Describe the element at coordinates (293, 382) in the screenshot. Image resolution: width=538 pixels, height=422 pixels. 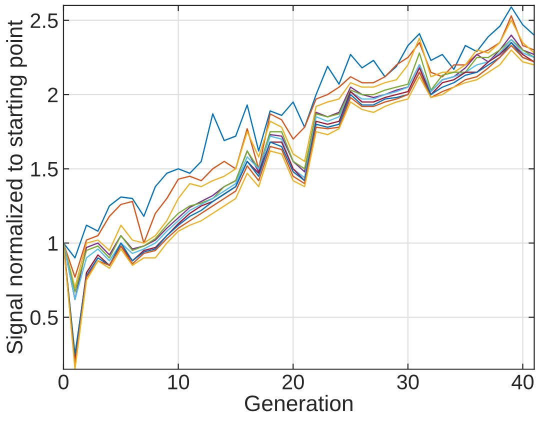
I see `x-tick-label: 20` at that location.